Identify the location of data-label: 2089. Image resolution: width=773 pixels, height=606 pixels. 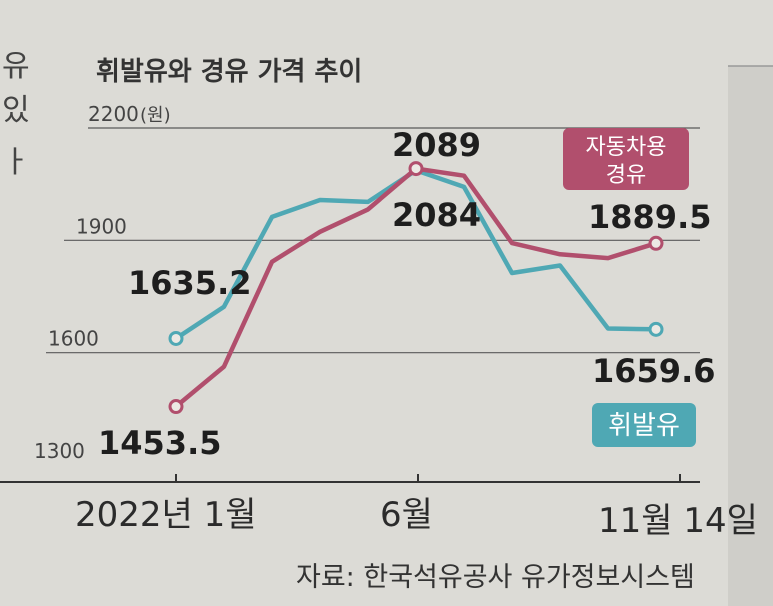
(436, 145).